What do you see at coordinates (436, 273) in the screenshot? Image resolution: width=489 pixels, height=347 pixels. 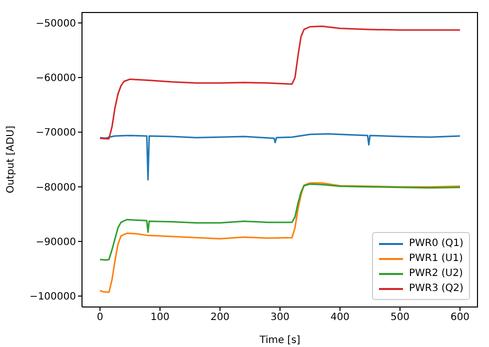 I see `legend-label: PWR2 (U2)` at bounding box center [436, 273].